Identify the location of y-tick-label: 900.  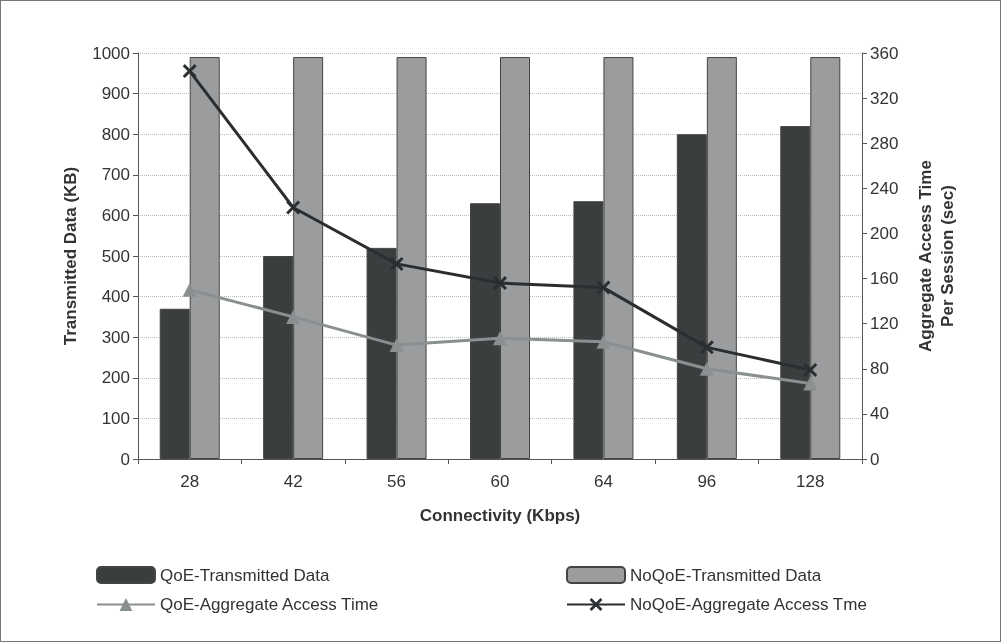
(115, 94).